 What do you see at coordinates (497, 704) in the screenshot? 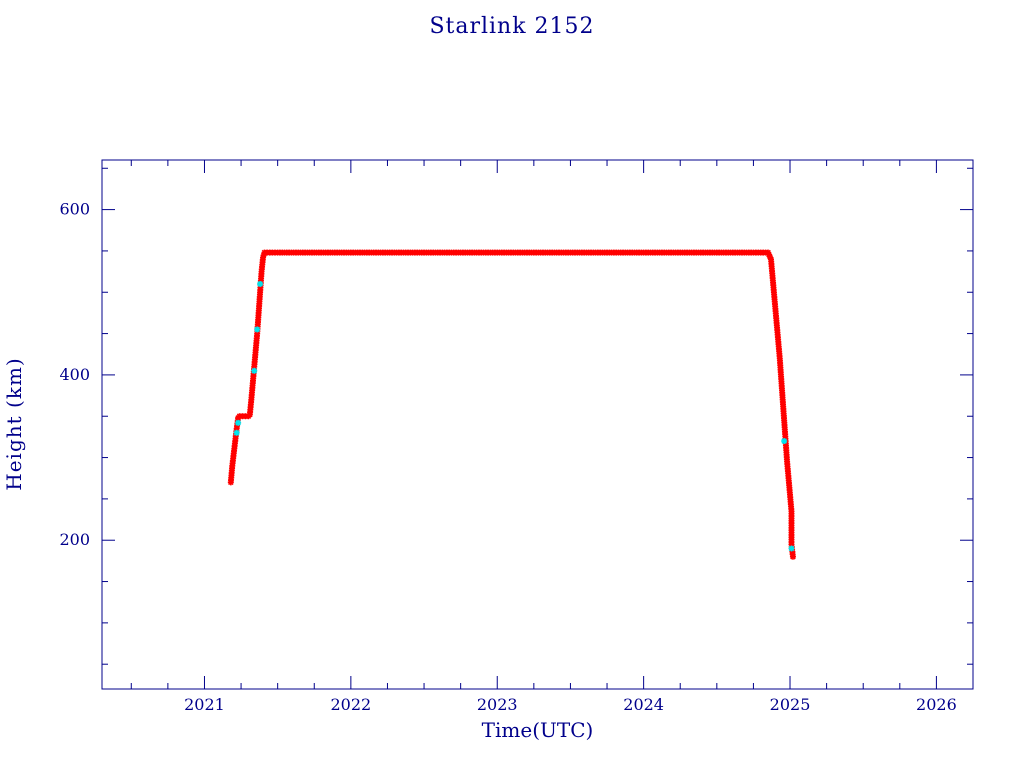
I see `x-tick-label: 2023` at bounding box center [497, 704].